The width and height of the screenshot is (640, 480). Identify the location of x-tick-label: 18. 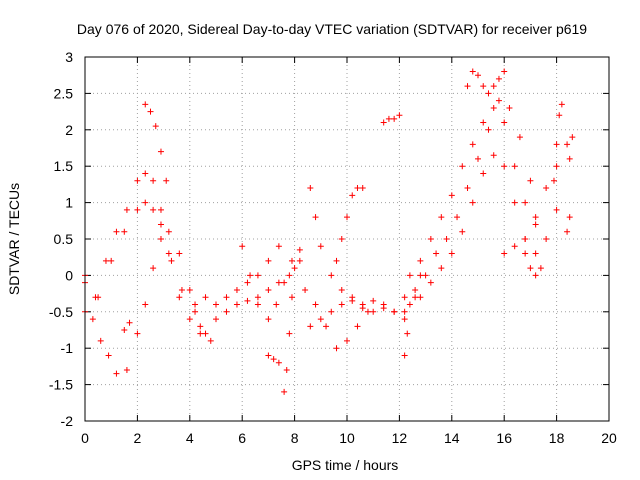
(557, 438).